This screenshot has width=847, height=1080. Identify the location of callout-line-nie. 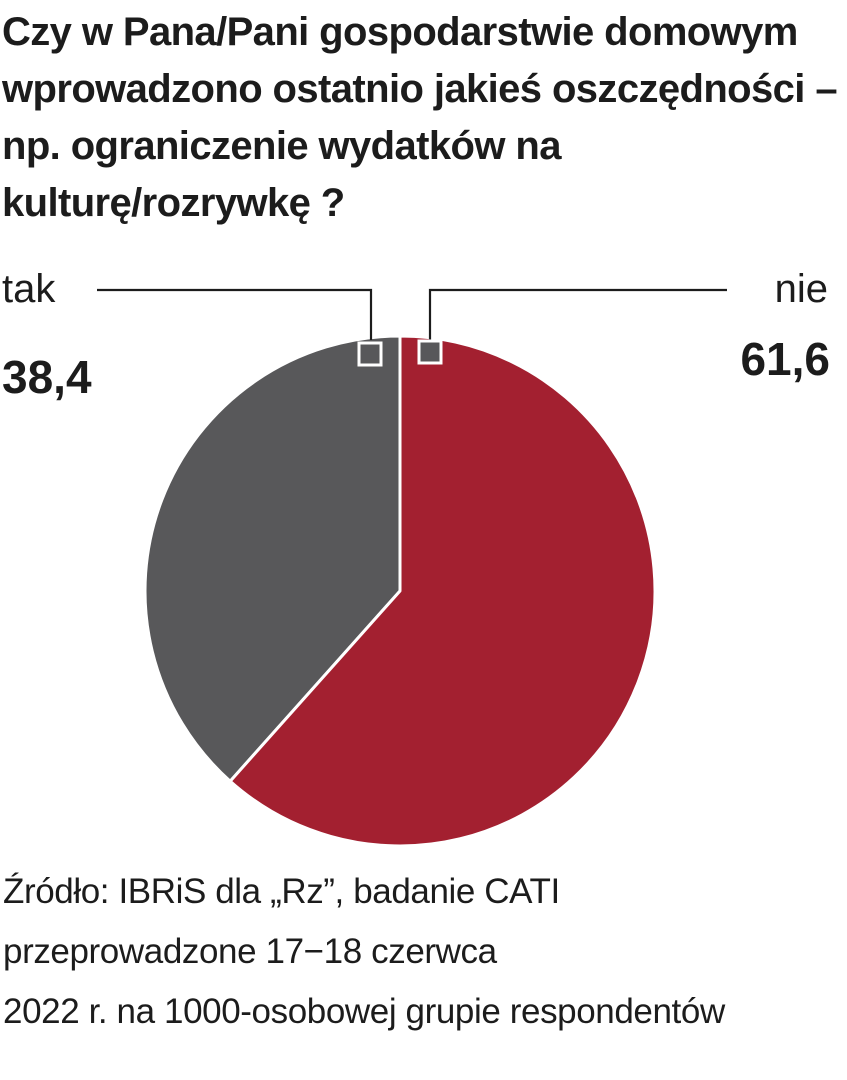
(577, 314).